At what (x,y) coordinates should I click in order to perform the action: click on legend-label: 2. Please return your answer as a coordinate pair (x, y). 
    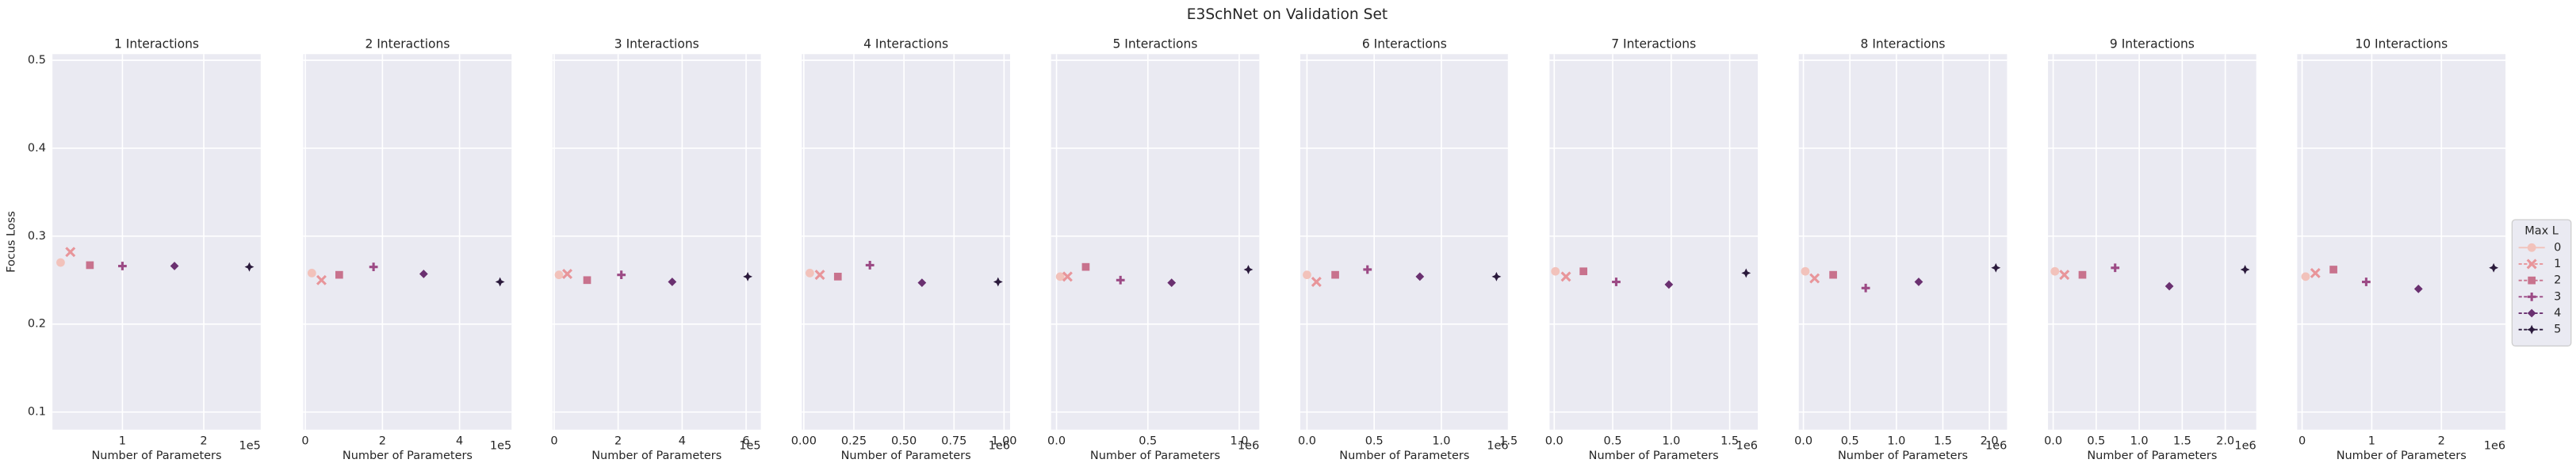
    Looking at the image, I should click on (2557, 280).